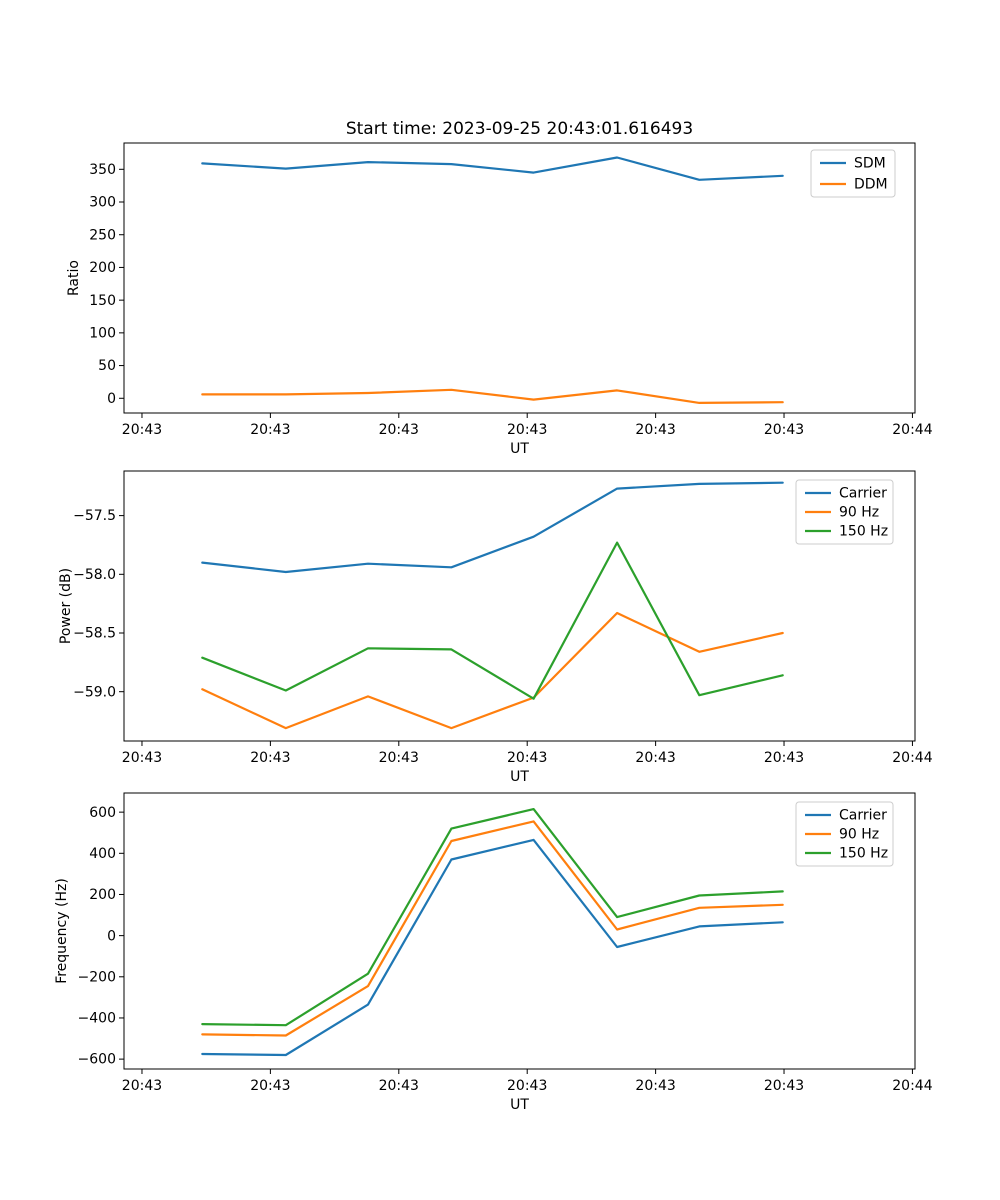 This screenshot has height=1200, width=1000. Describe the element at coordinates (870, 164) in the screenshot. I see `legend-label: SDM` at that location.